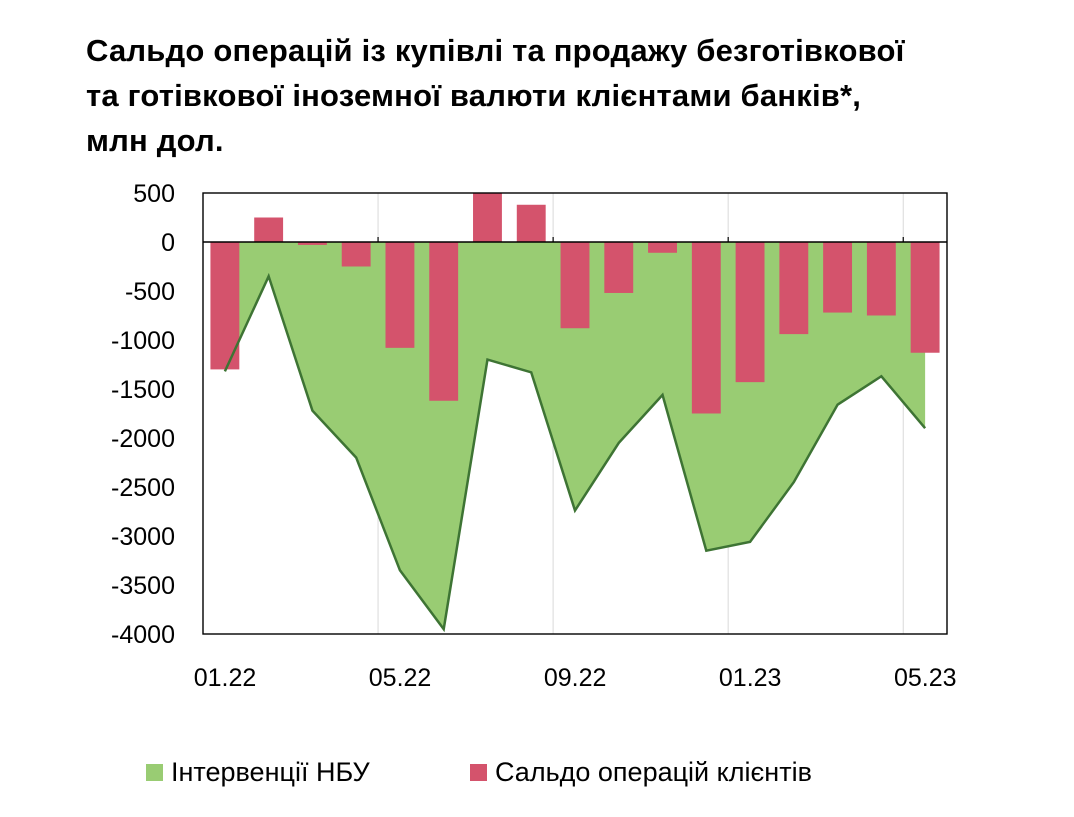 This screenshot has width=1074, height=817. I want to click on legend-item-client-balance: Сальдо операцій клієнтів, so click(641, 772).